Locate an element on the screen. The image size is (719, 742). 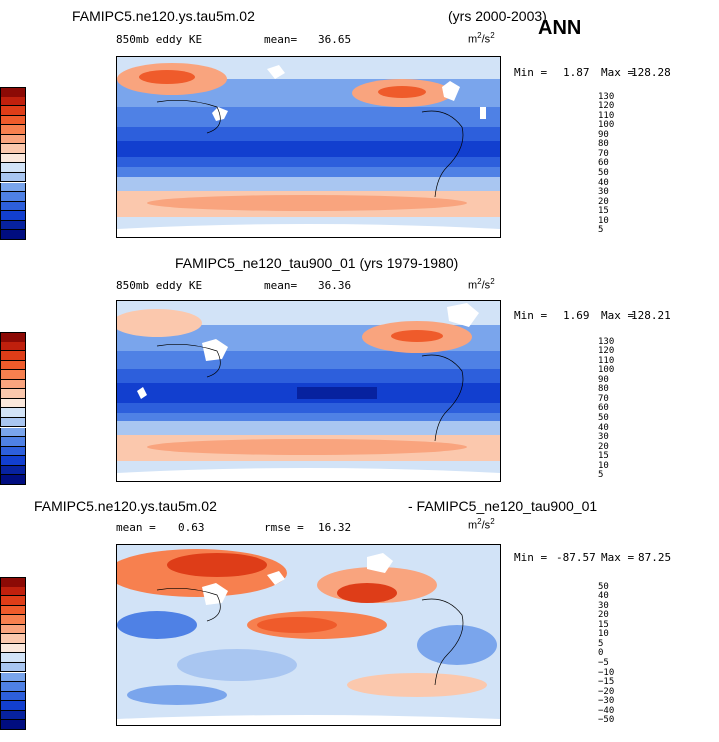
years-a-label: (yrs 2000-2003) is located at coordinates (497, 16).